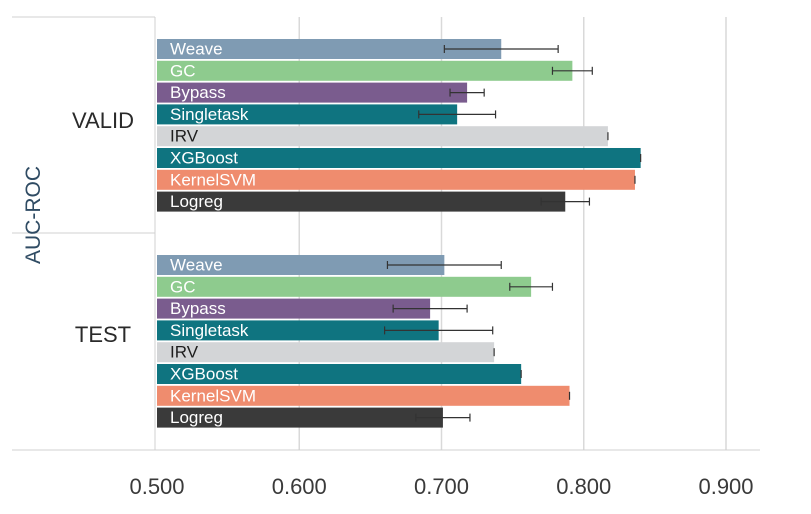  What do you see at coordinates (294, 308) in the screenshot?
I see `bar-test-bypass` at bounding box center [294, 308].